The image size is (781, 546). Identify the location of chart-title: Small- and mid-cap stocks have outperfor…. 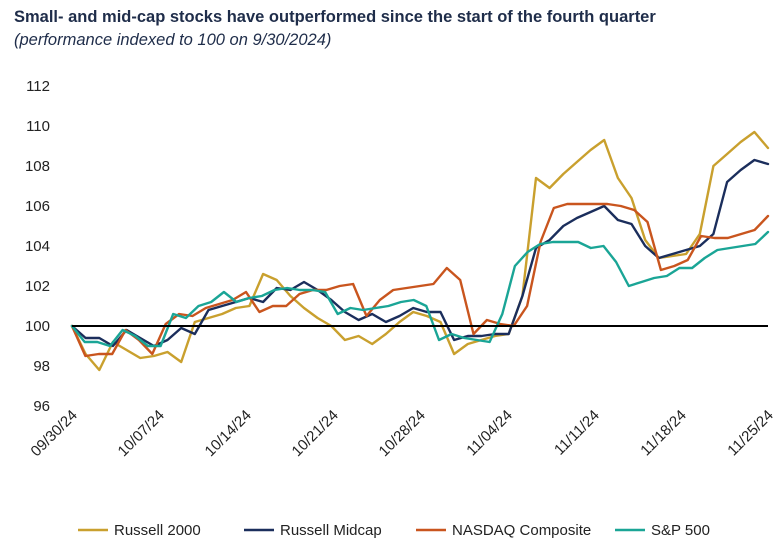
(384, 29).